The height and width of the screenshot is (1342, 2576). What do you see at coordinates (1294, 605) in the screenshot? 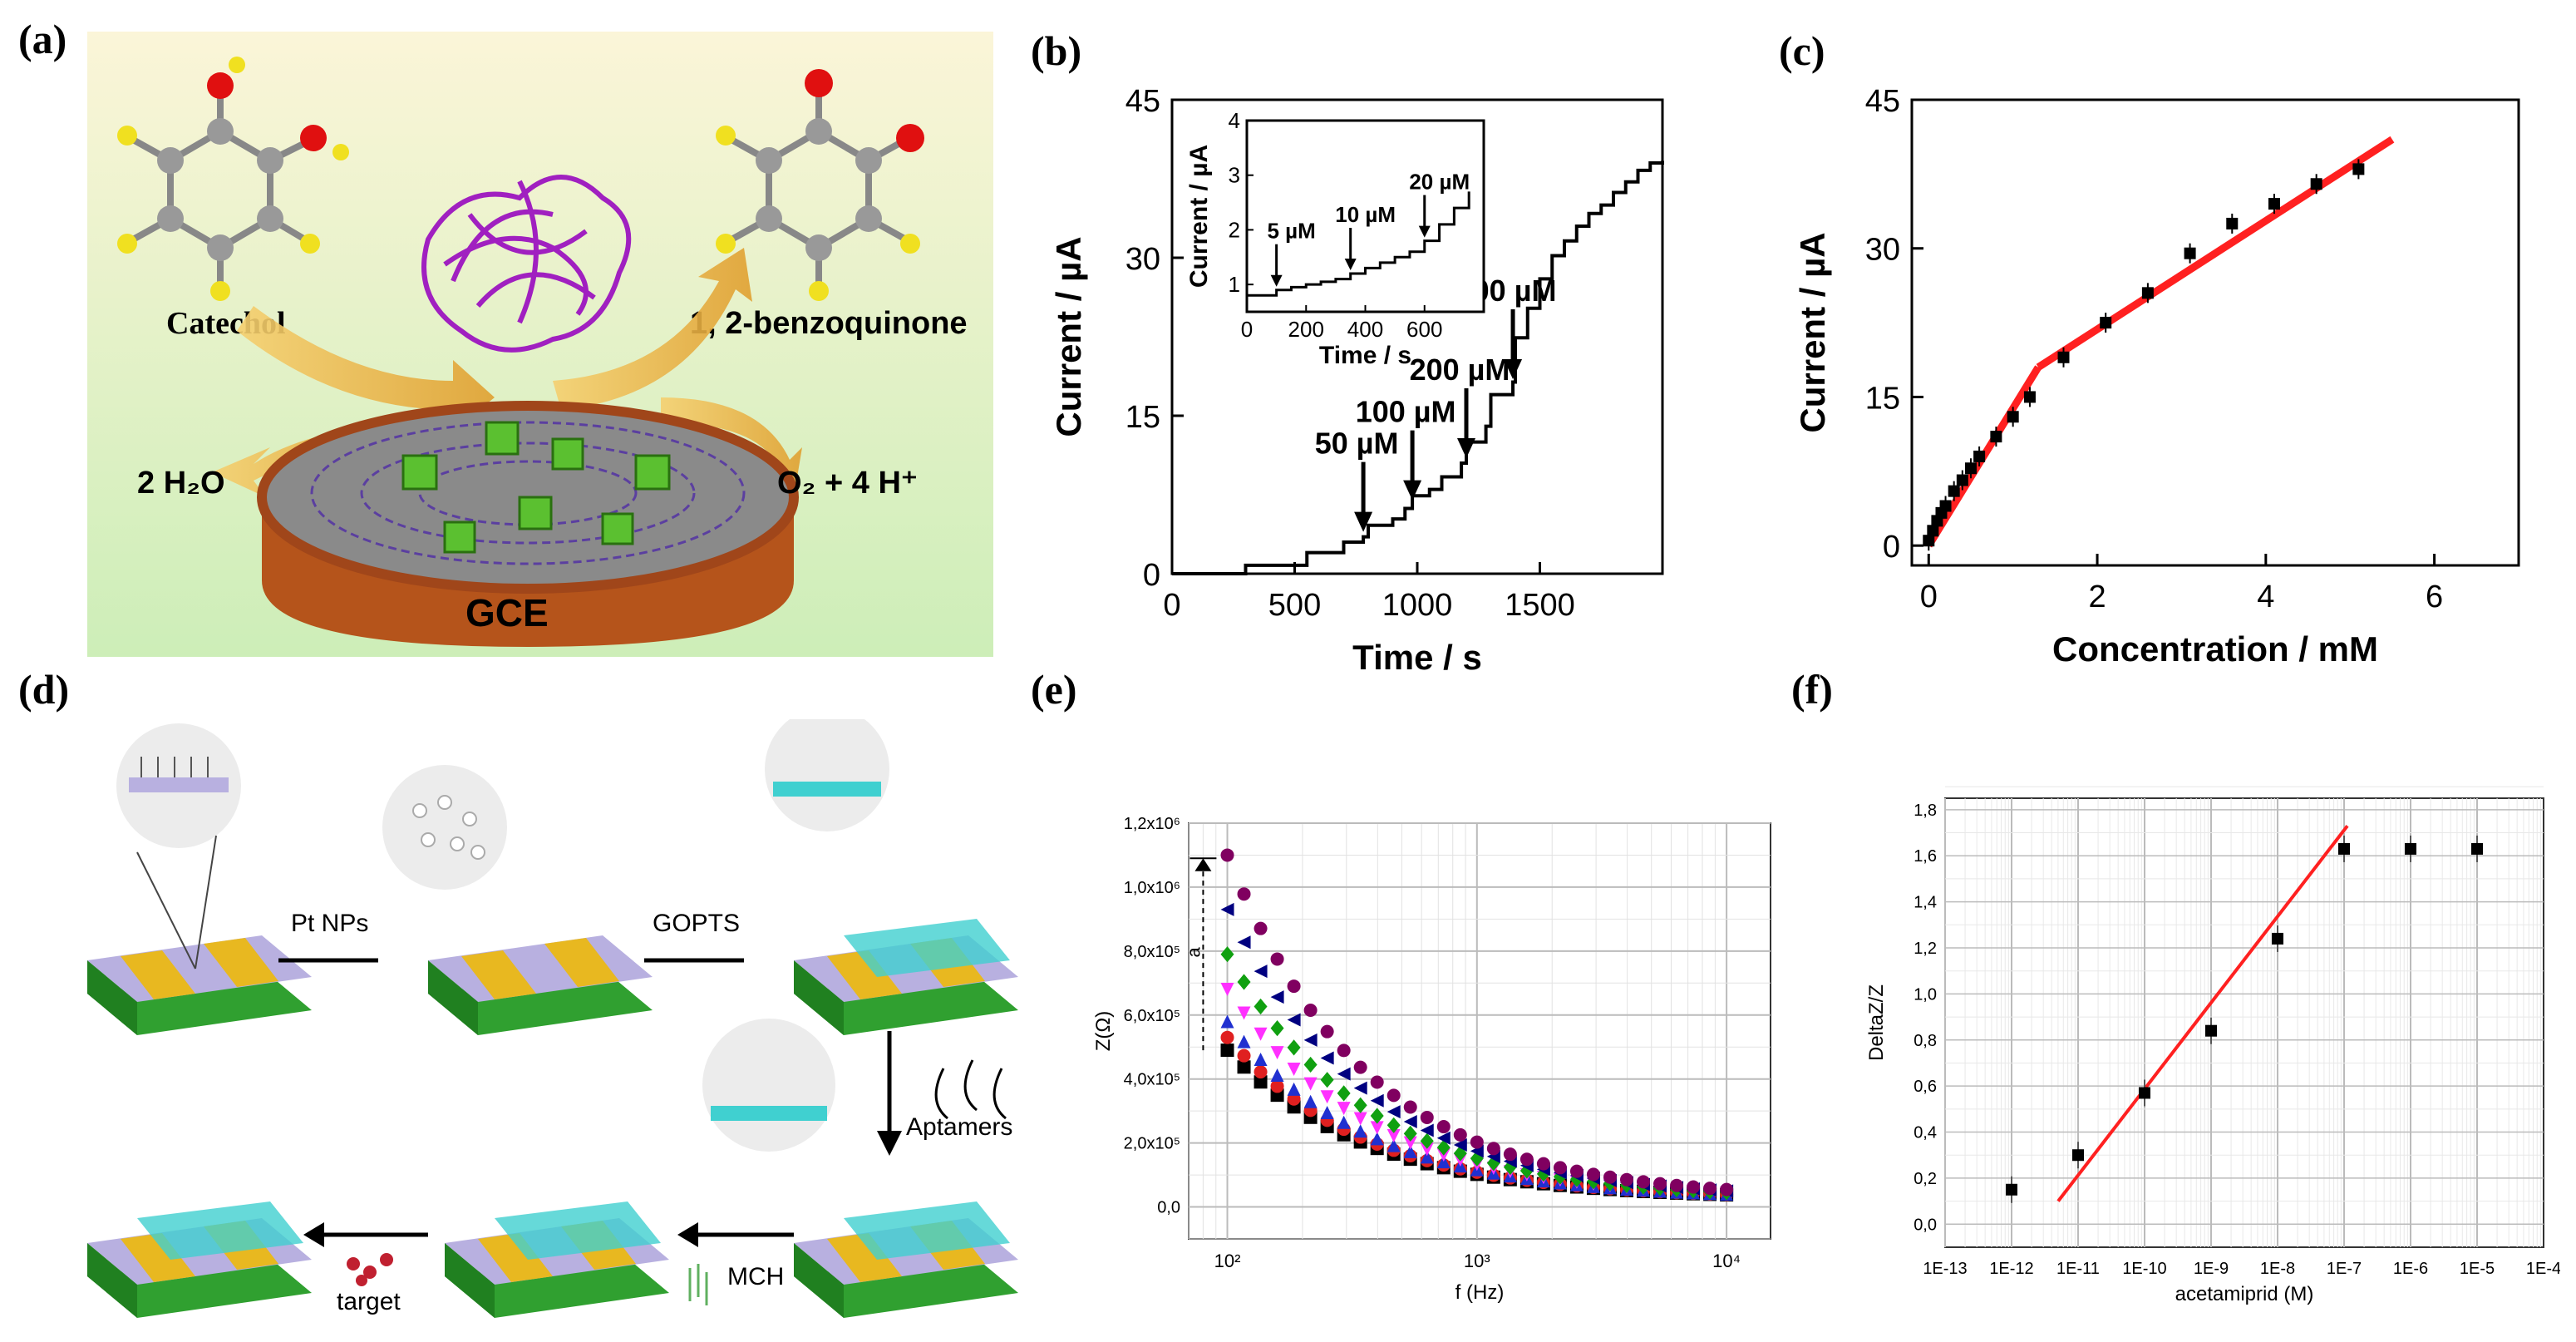
I see `x-tick-label: 500` at bounding box center [1294, 605].